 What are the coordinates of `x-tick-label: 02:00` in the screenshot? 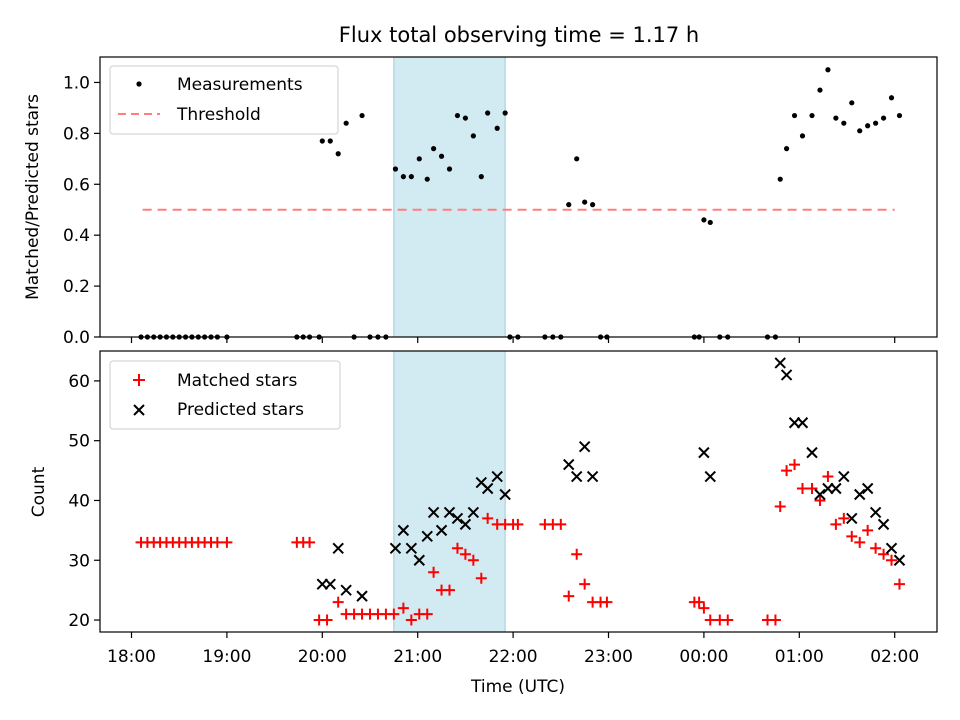 It's located at (894, 657).